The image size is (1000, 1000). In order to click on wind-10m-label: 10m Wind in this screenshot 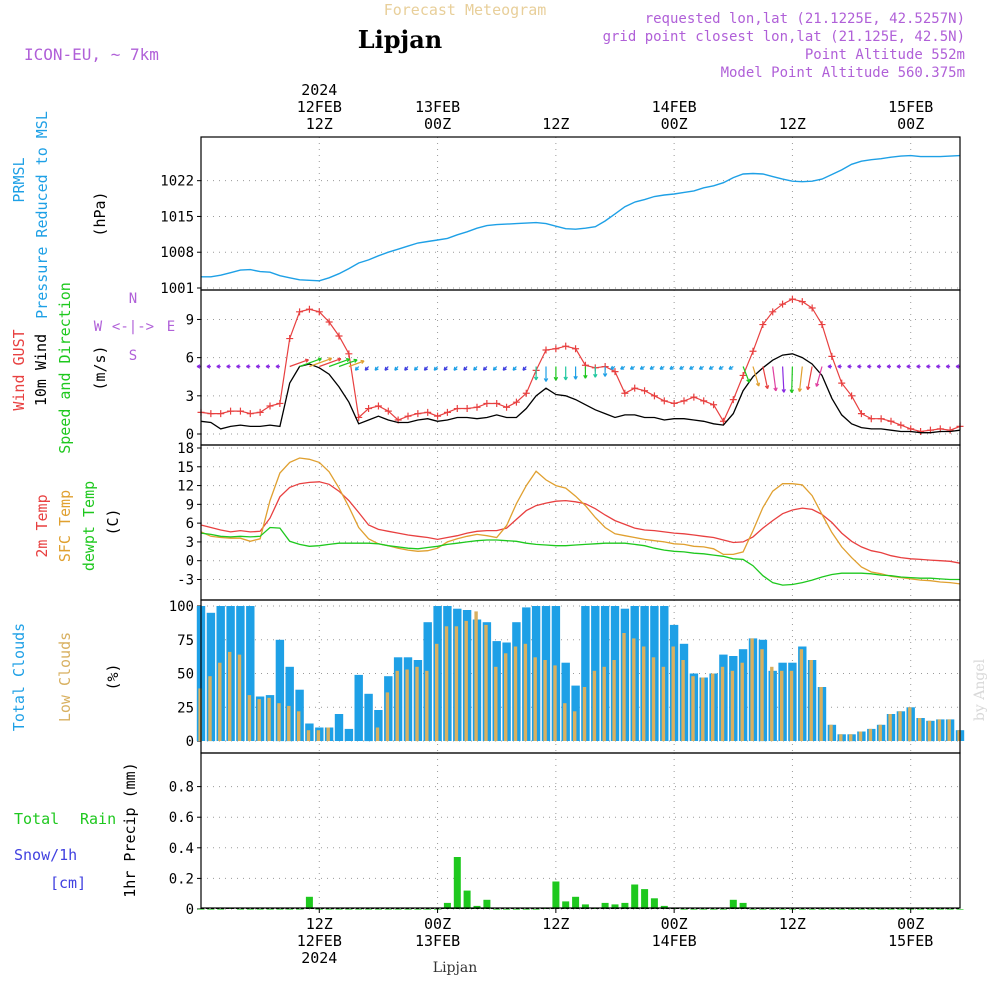, I will do `click(41, 370)`.